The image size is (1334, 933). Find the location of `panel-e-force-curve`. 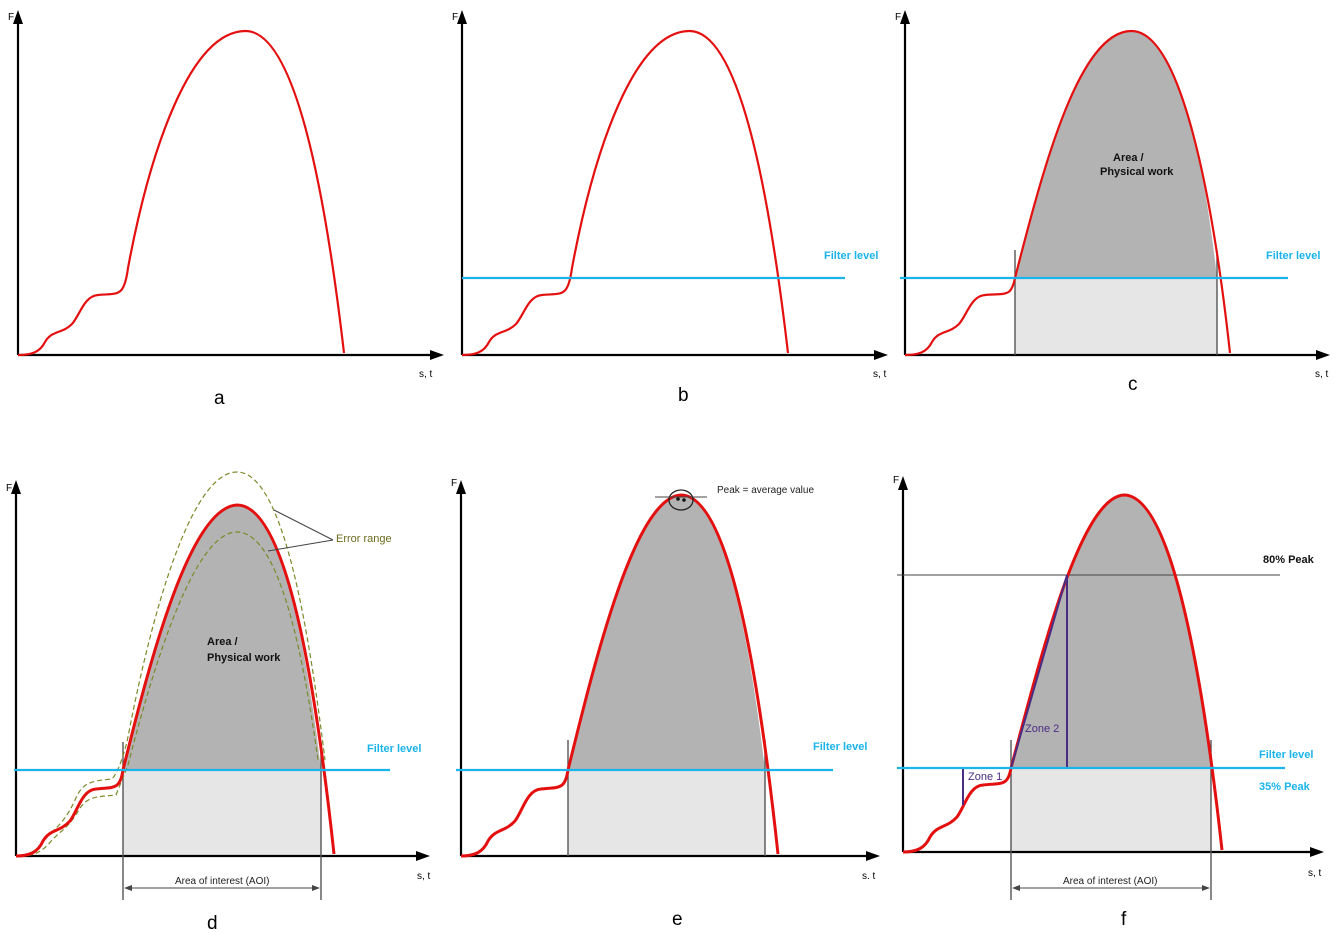

panel-e-force-curve is located at coordinates (620, 675).